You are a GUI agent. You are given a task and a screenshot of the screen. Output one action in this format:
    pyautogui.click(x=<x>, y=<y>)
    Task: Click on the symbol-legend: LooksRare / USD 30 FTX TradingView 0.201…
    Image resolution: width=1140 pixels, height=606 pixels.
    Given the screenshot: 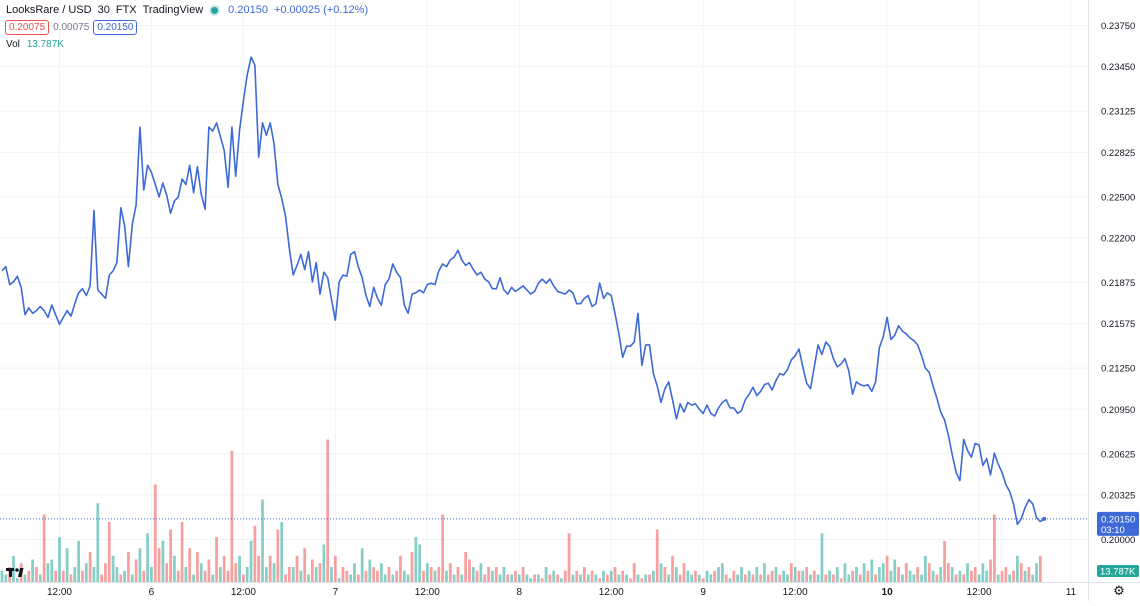 What is the action you would take?
    pyautogui.click(x=187, y=10)
    